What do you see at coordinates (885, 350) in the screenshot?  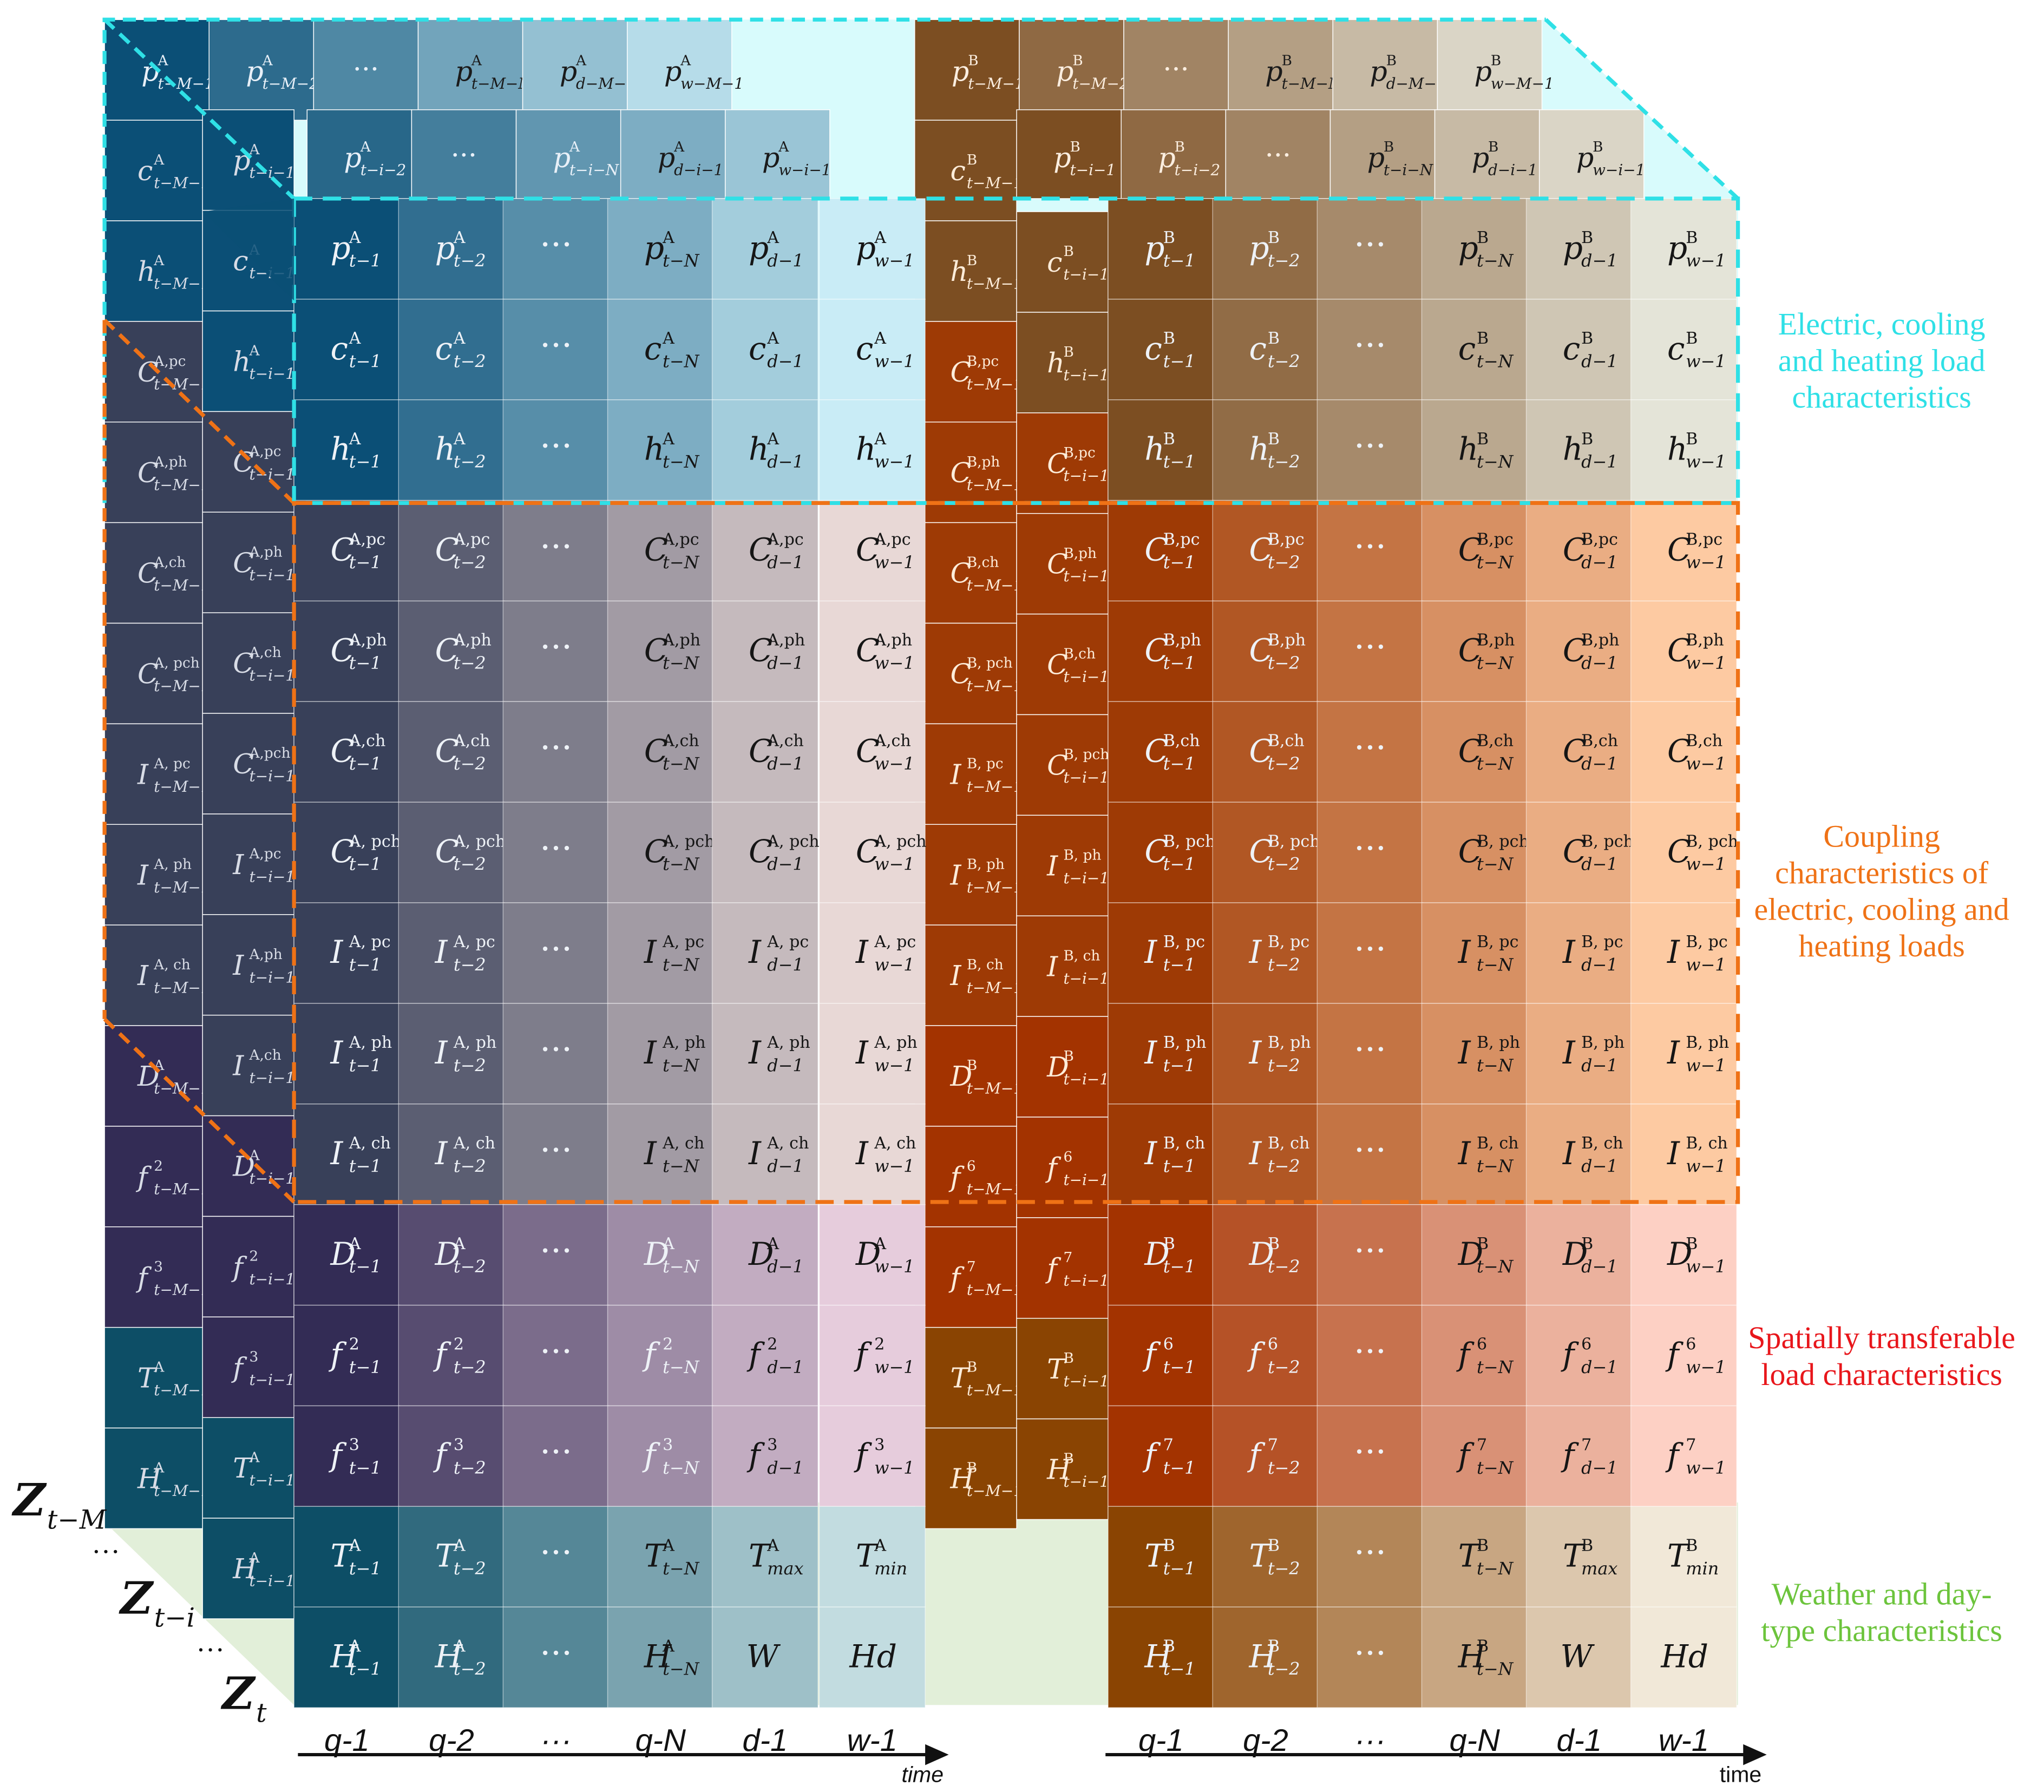 I see `cell-label: c Aw−1` at bounding box center [885, 350].